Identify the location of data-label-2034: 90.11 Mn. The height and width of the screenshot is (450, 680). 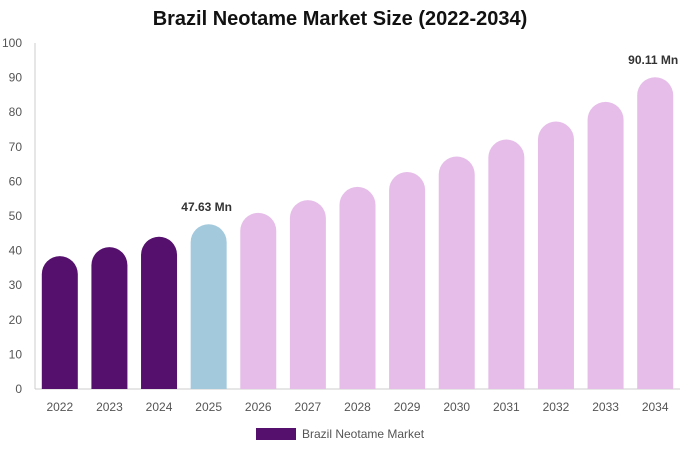
(653, 60).